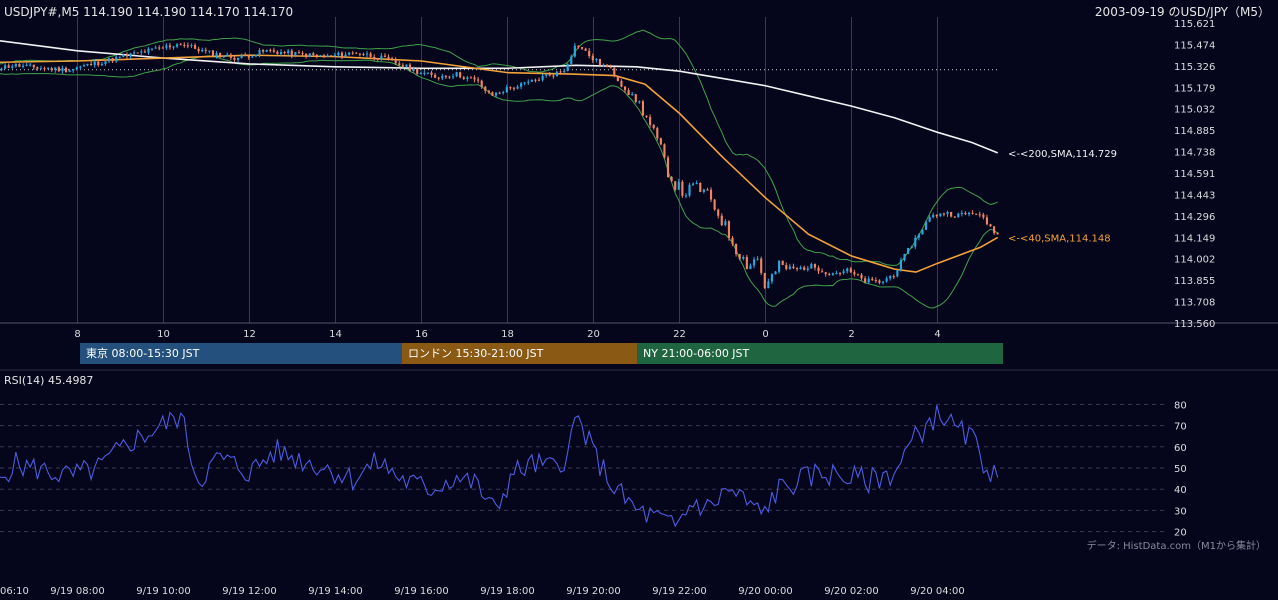  I want to click on session-newyork: NY 21:00-06:00 JST, so click(820, 353).